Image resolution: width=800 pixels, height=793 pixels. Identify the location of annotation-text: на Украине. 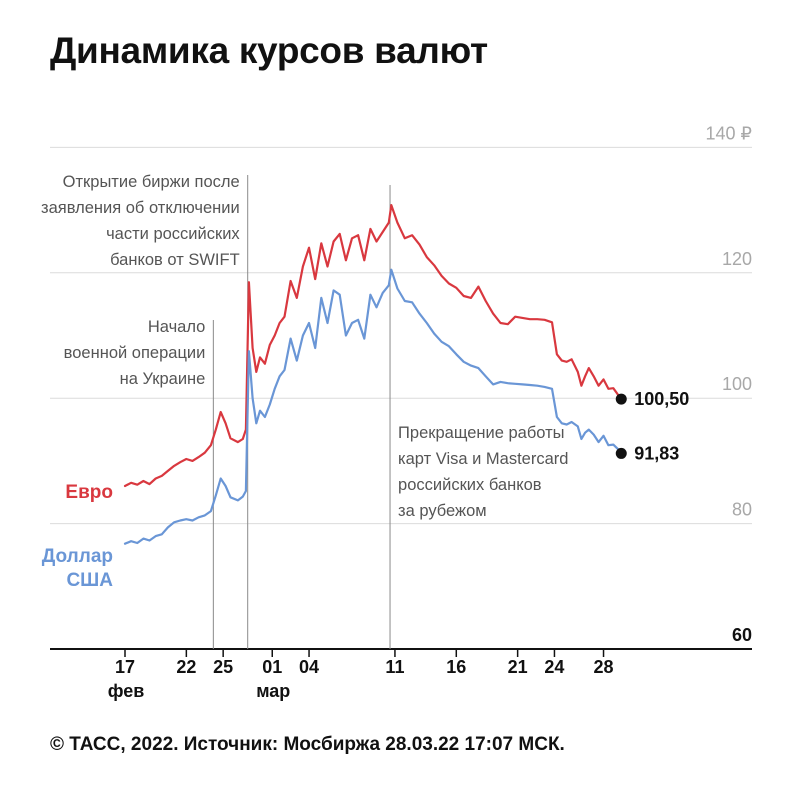
(163, 379).